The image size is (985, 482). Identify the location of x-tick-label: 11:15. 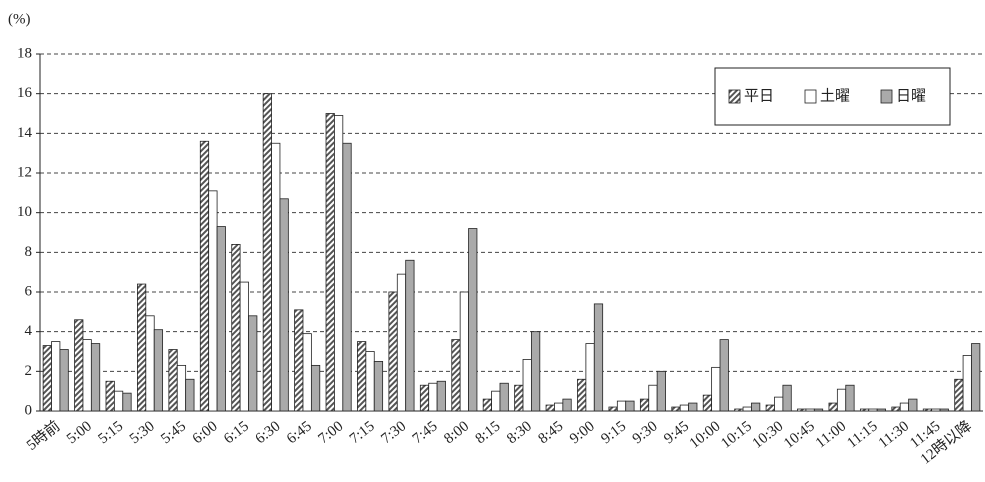
(862, 434).